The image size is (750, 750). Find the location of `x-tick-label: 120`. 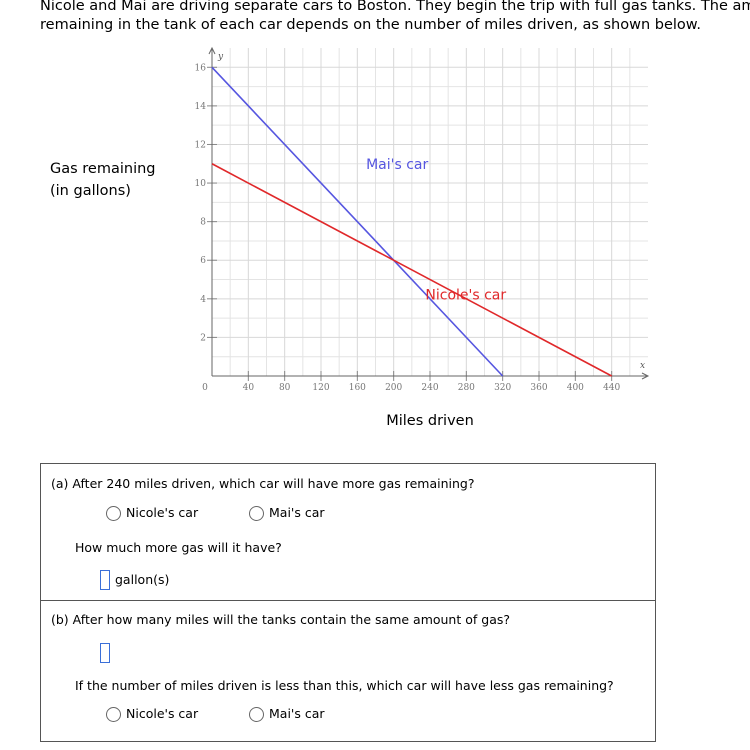

x-tick-label: 120 is located at coordinates (320, 388).